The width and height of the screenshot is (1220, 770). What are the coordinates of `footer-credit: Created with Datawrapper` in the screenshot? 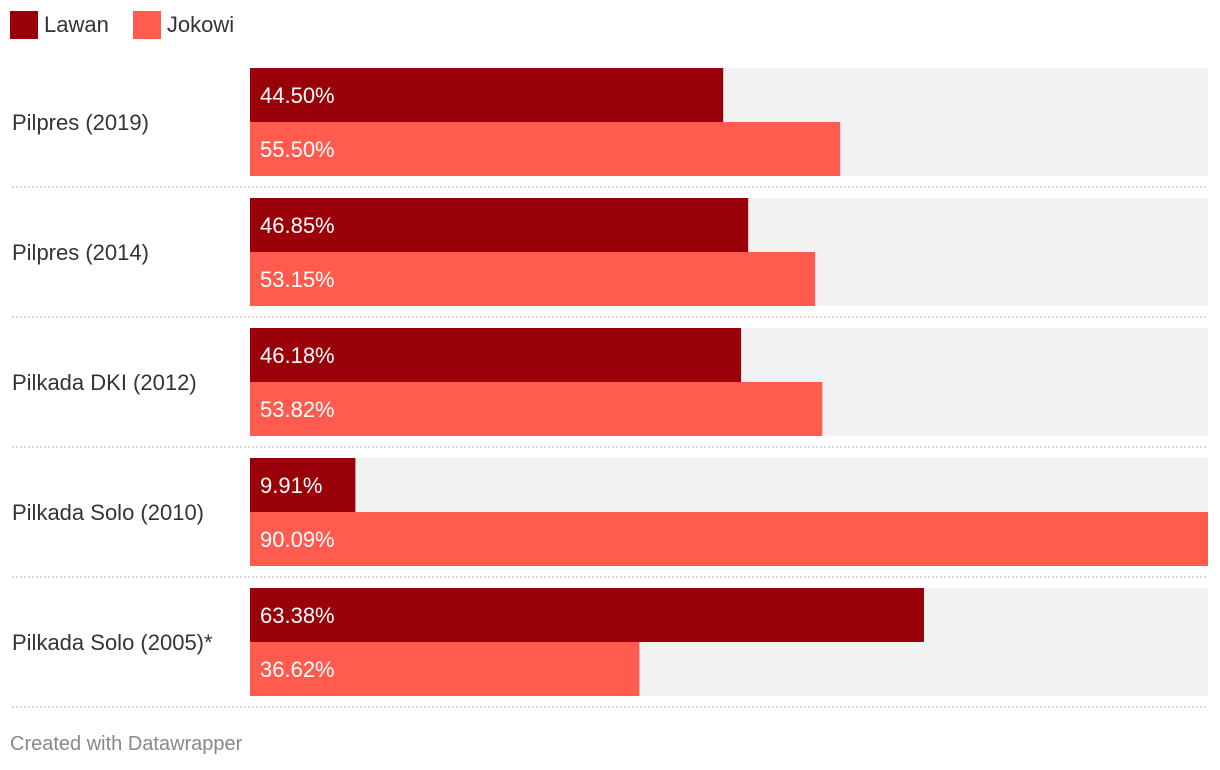 It's located at (126, 744).